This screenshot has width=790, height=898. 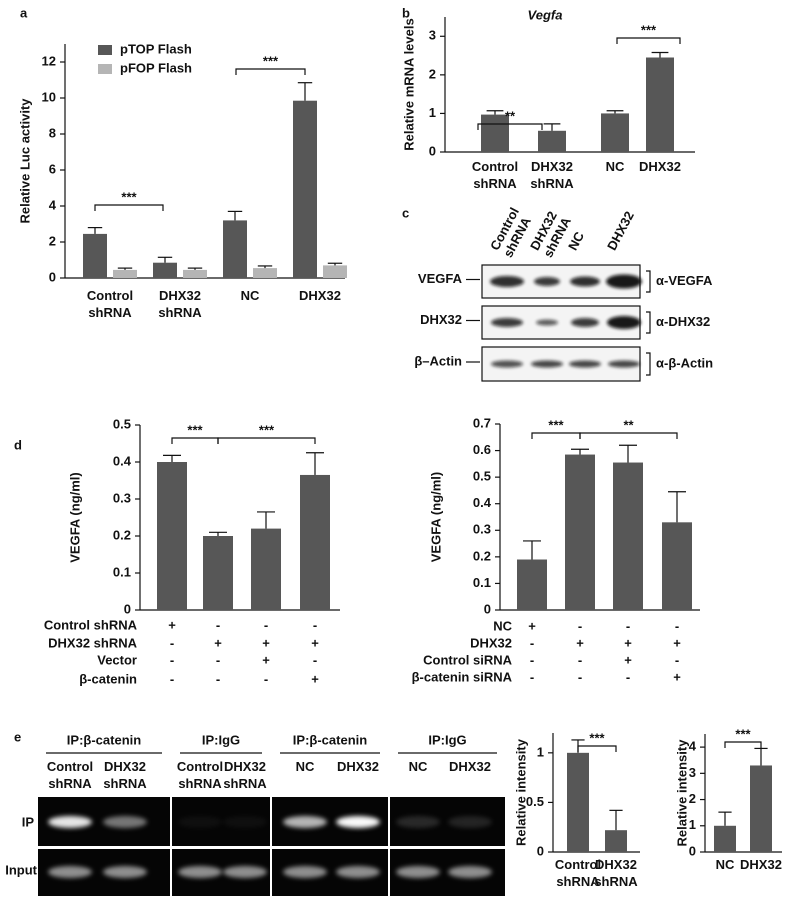 I want to click on y-tick-label: 0.1, so click(x=122, y=571).